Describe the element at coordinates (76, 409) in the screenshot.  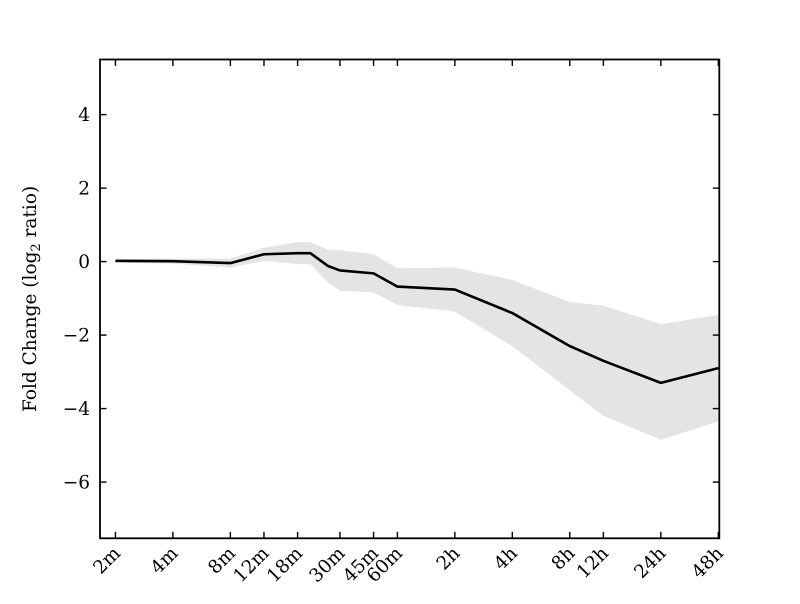
I see `y-tick-label: −4` at that location.